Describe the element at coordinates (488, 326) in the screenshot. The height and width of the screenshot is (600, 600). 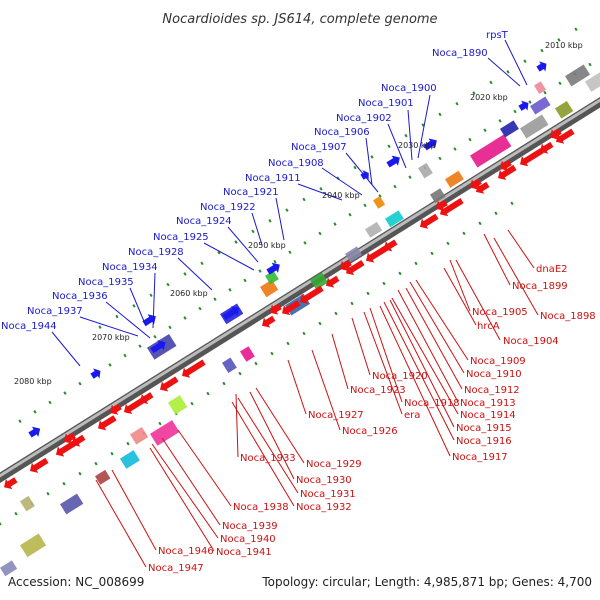
I see `gene-label: hrcA` at that location.